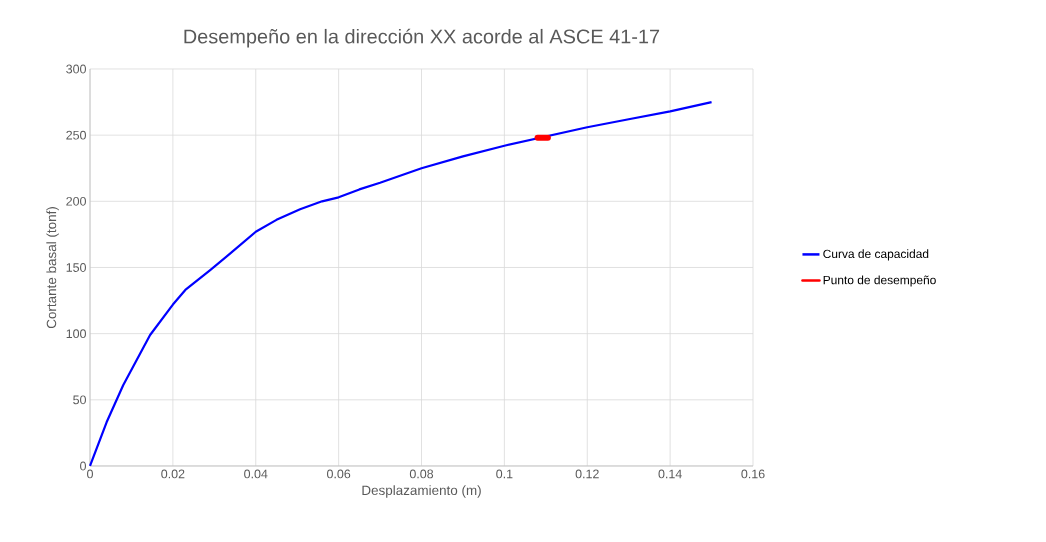 The width and height of the screenshot is (1046, 542). I want to click on x-tick-label: 0.1, so click(504, 474).